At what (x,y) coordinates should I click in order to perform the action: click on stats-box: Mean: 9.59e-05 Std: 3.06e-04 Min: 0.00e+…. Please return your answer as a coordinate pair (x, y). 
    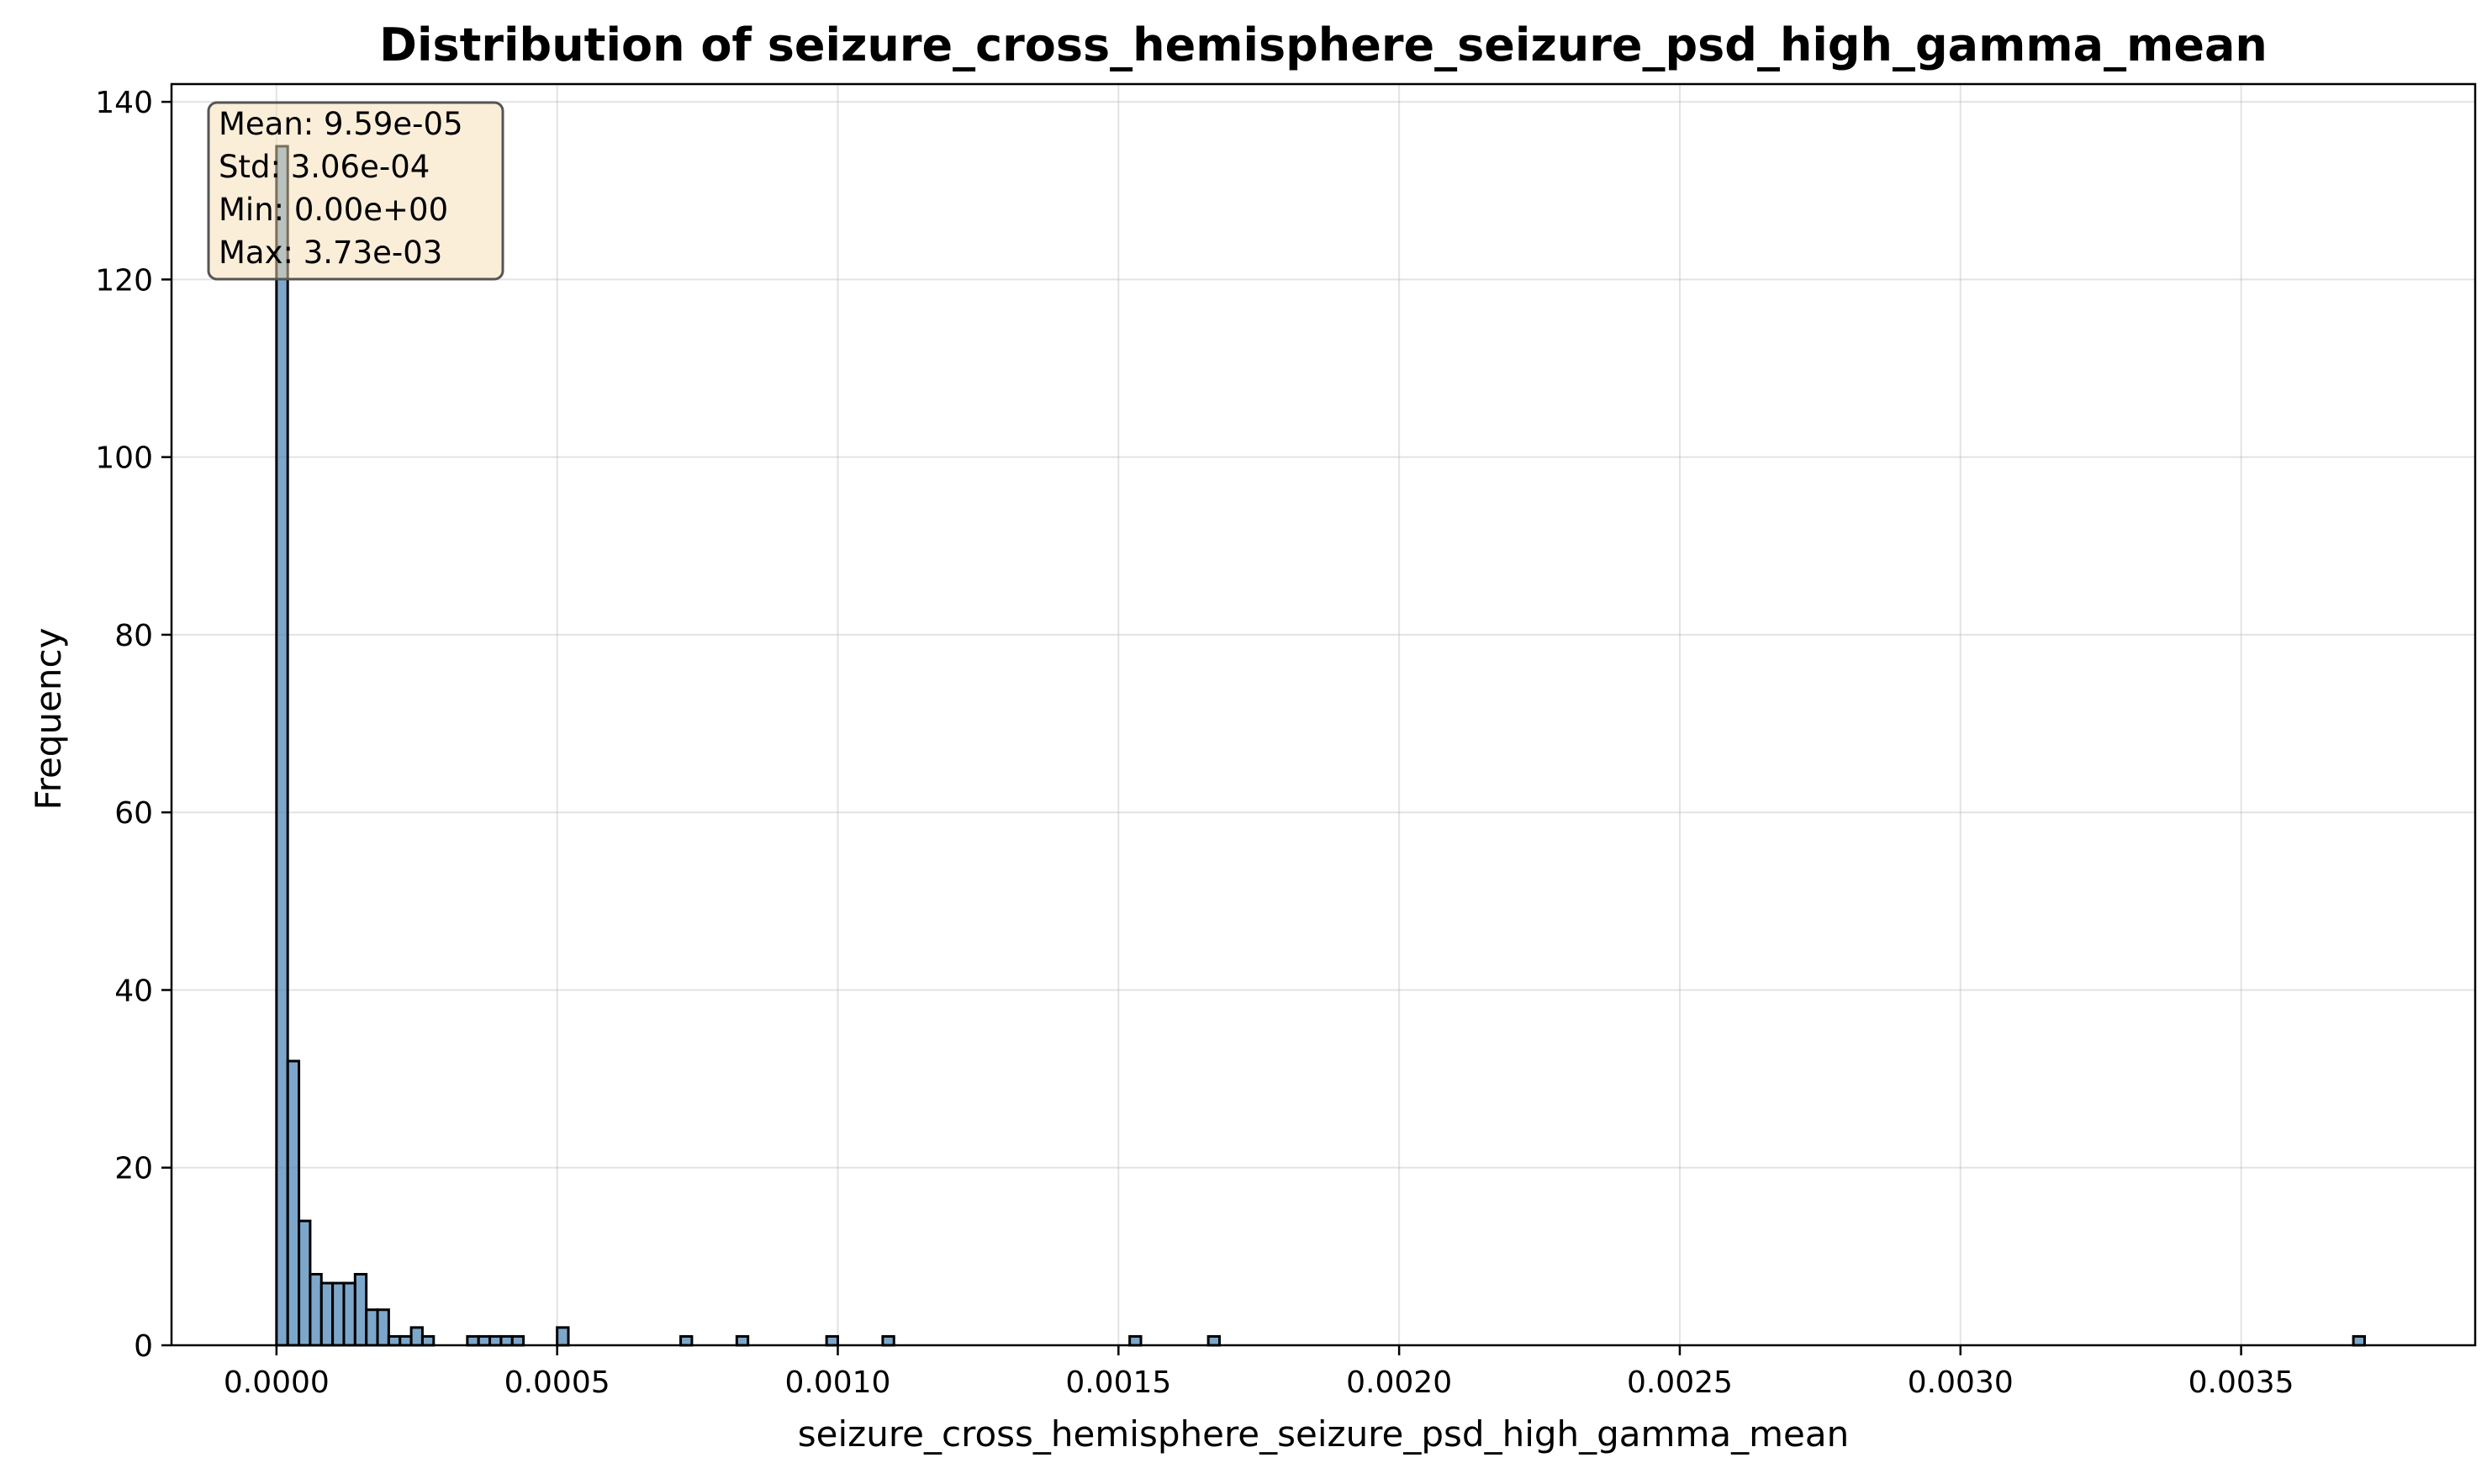
    Looking at the image, I should click on (355, 191).